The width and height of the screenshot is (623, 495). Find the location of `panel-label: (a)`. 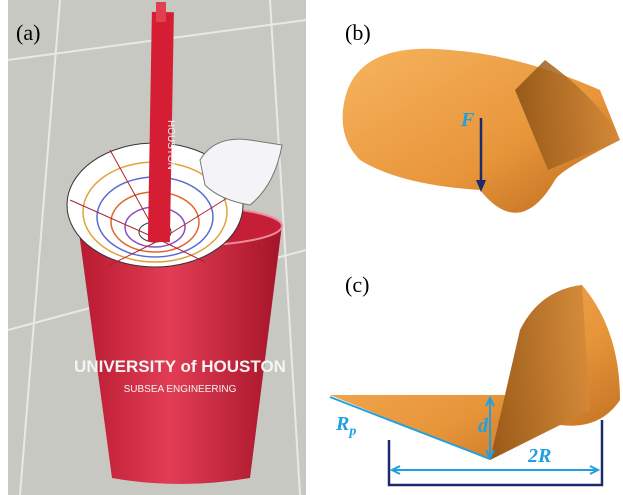

panel-label: (a) is located at coordinates (28, 32).